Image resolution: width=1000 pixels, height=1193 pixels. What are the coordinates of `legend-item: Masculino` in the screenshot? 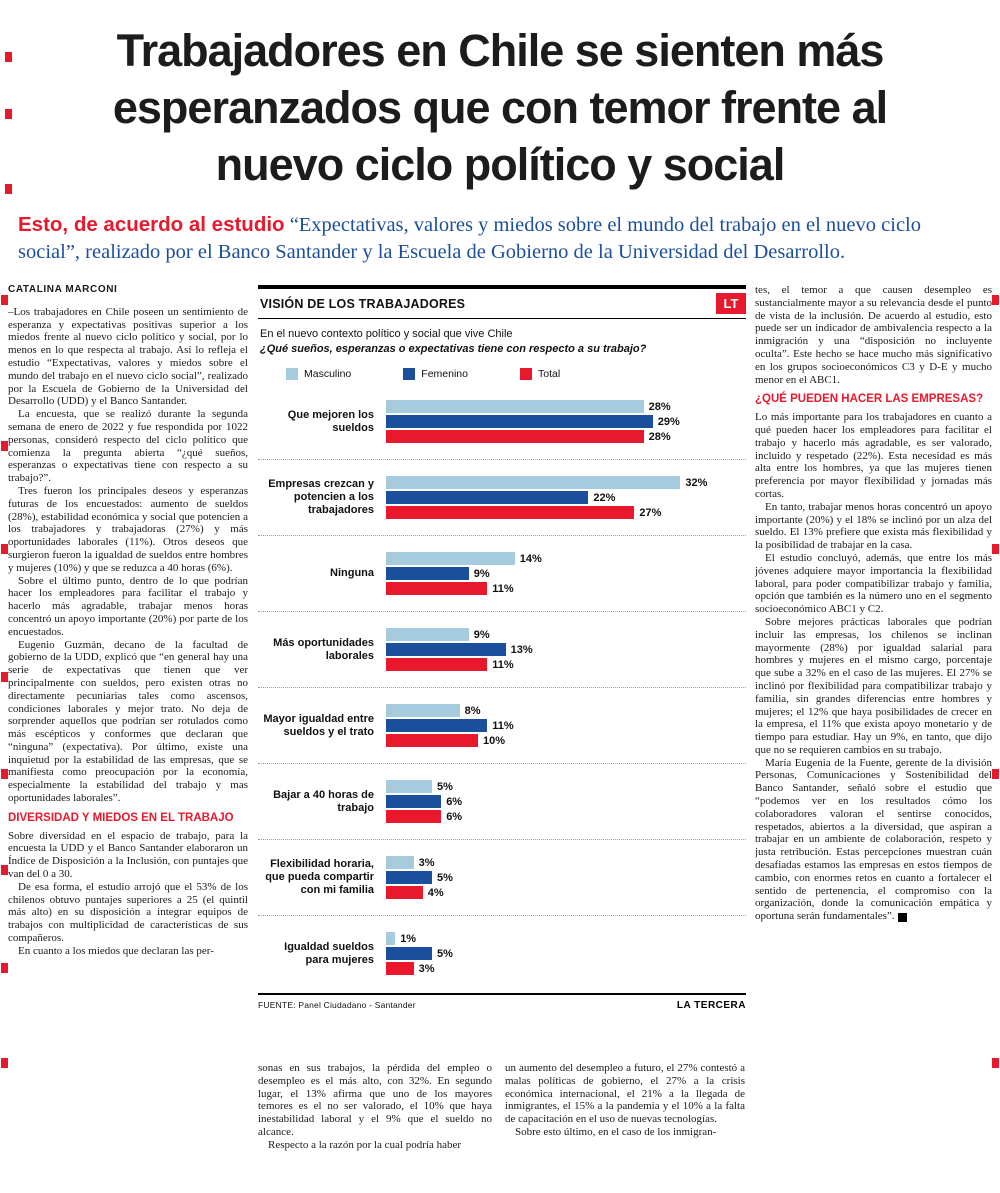 It's located at (318, 374).